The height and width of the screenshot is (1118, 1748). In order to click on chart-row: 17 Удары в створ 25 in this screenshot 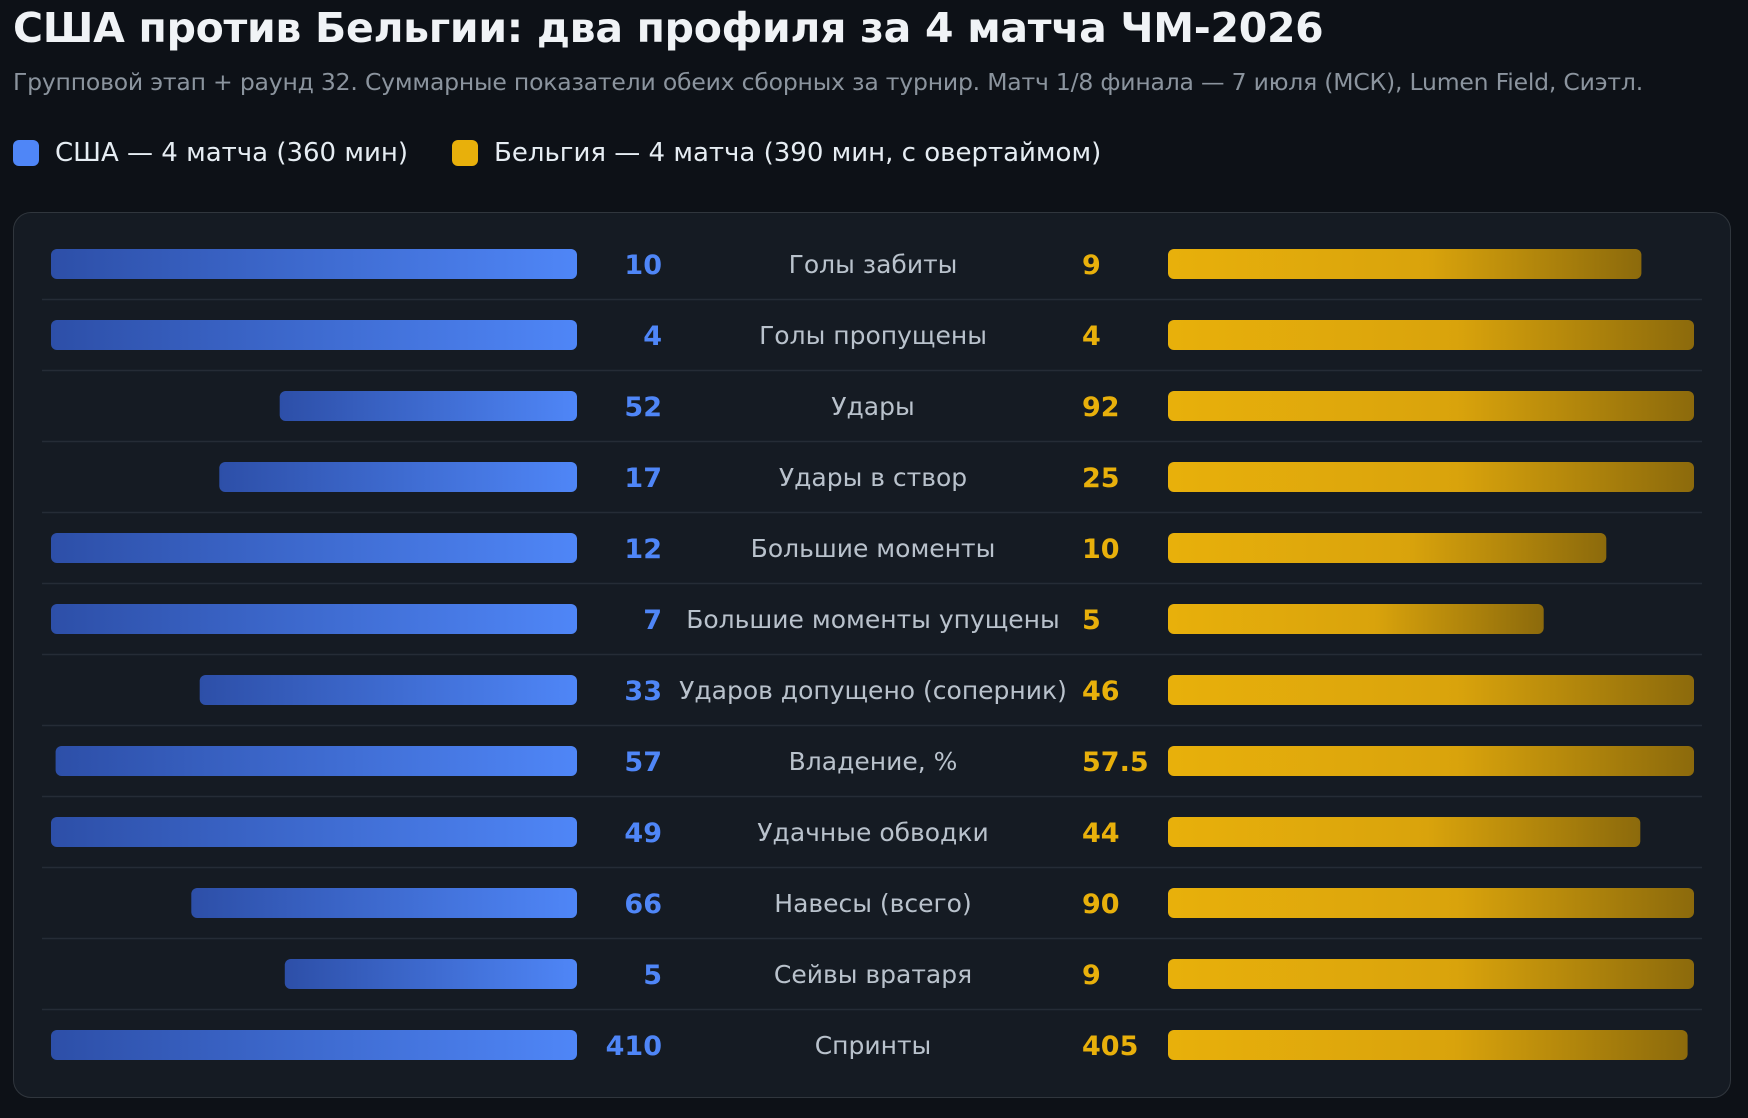, I will do `click(872, 488)`.